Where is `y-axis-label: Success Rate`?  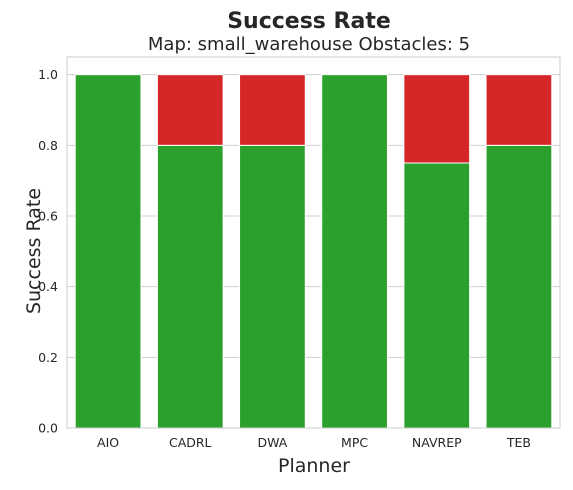
y-axis-label: Success Rate is located at coordinates (34, 251).